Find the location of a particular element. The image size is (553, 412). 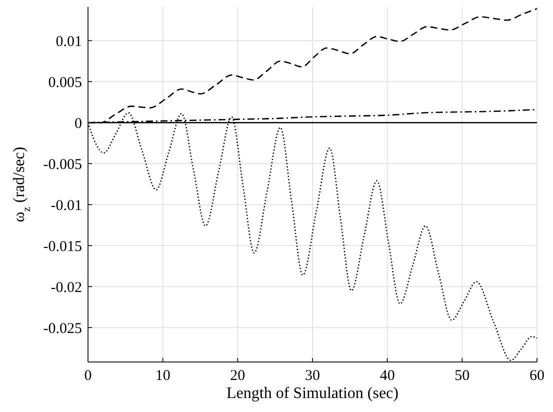

x-tick-label: 20 is located at coordinates (238, 376).